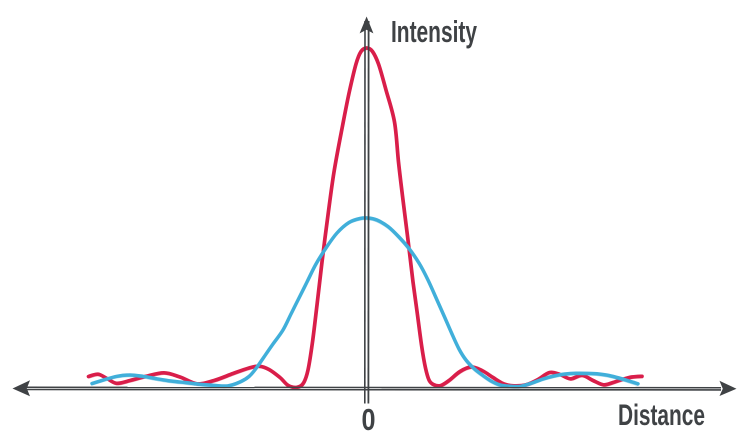 The image size is (750, 445). I want to click on svg-text: 0, so click(369, 419).